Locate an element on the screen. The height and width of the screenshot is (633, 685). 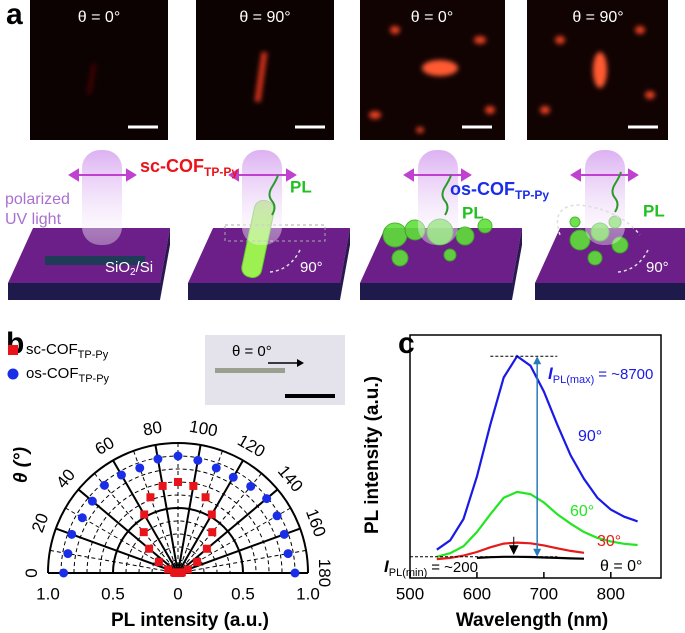
panel-label: a is located at coordinates (14, 15).